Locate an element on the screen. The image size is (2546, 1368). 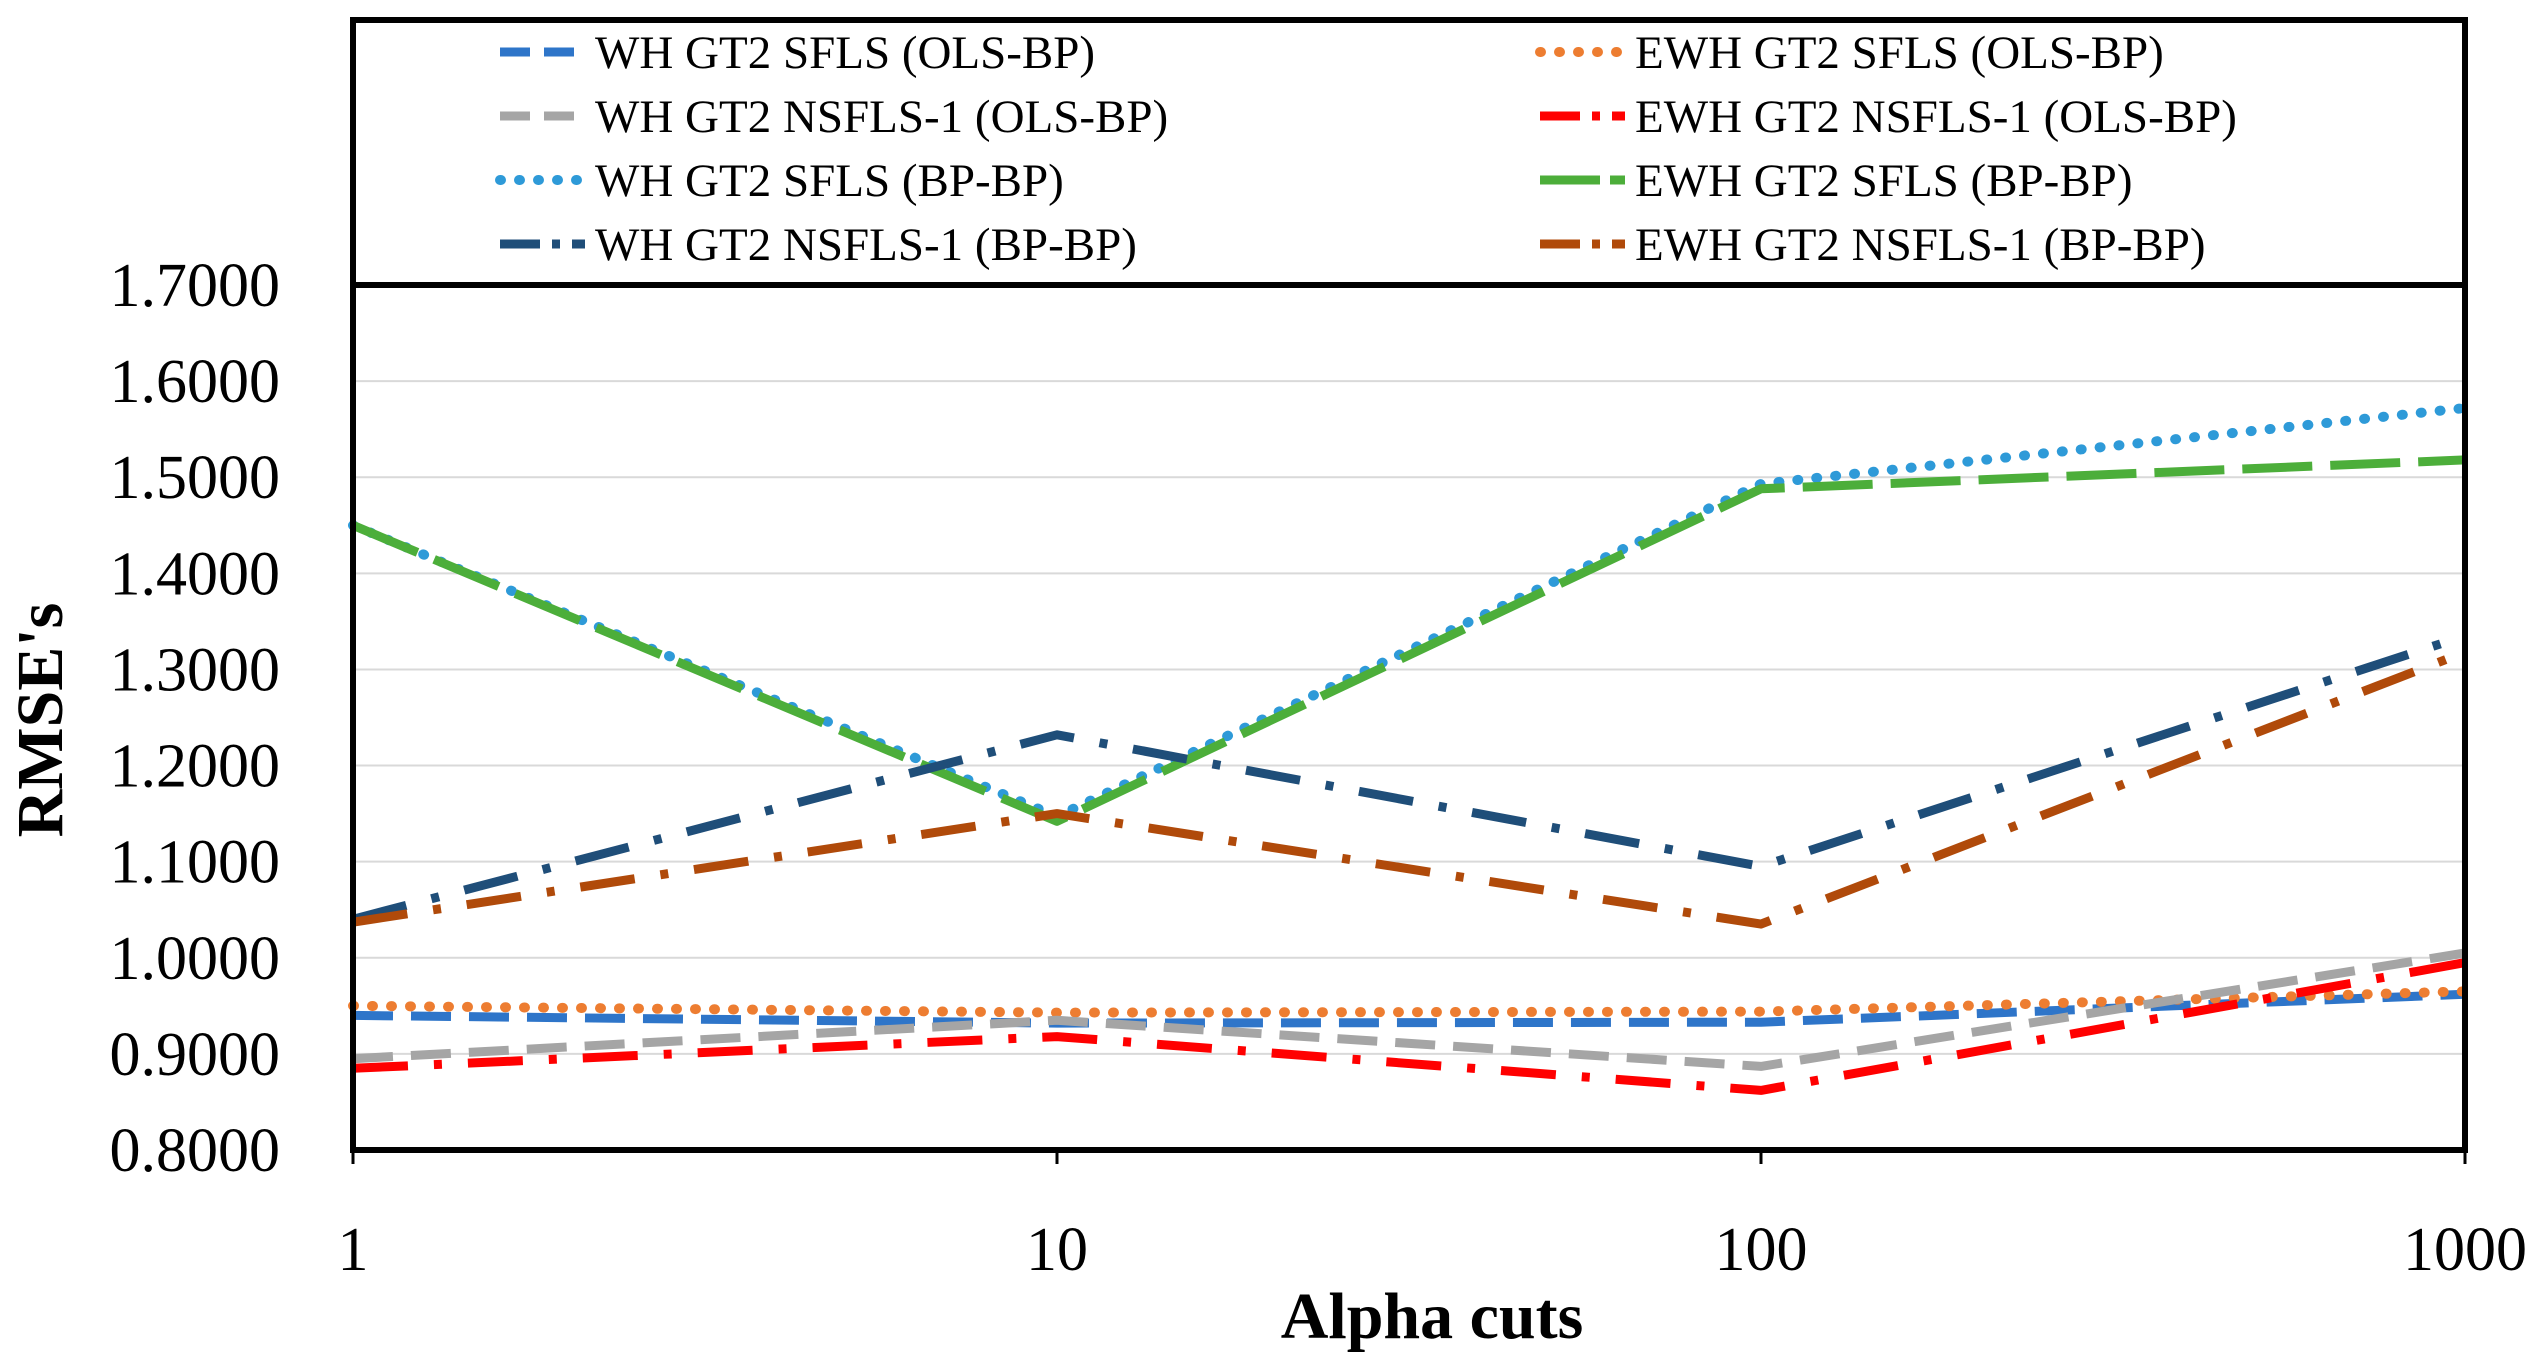
legend-item-8: EWH GT2 NSFLS-1 (BP-BP) is located at coordinates (1873, 245).